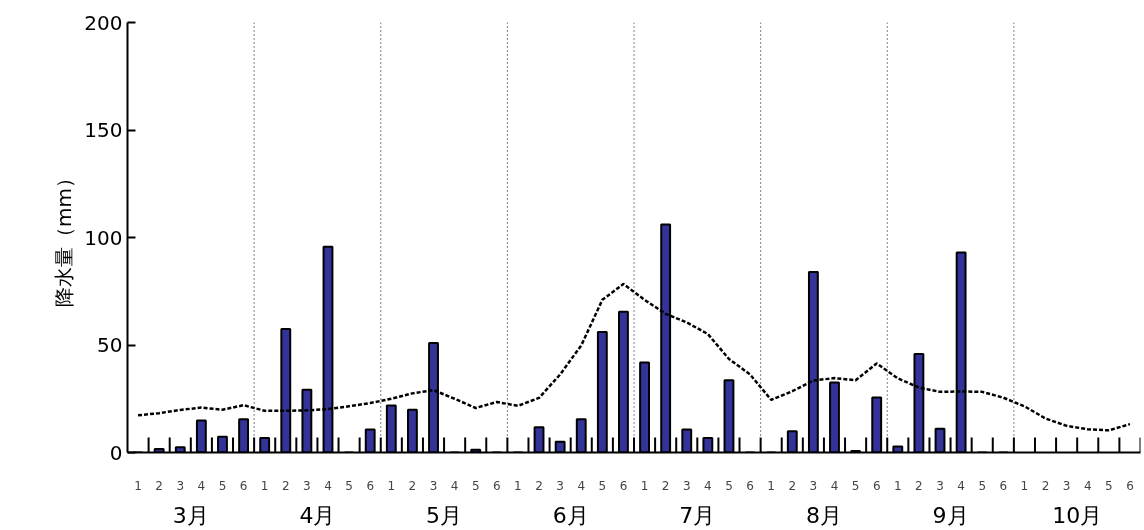 Image resolution: width=1144 pixels, height=530 pixels. What do you see at coordinates (190, 515) in the screenshot?
I see `text: 3月` at bounding box center [190, 515].